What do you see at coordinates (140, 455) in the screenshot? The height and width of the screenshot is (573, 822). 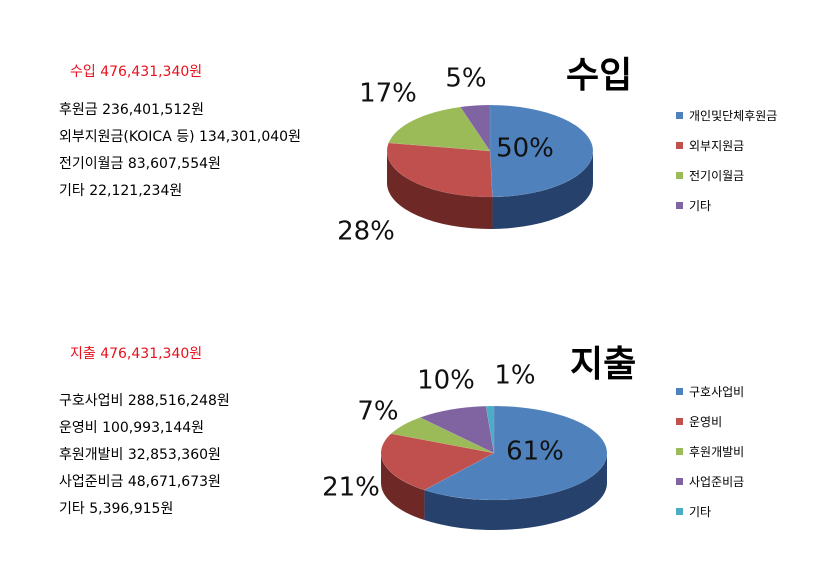 I see `expense-line-fundraising: 후원개발비 32,853,360원` at bounding box center [140, 455].